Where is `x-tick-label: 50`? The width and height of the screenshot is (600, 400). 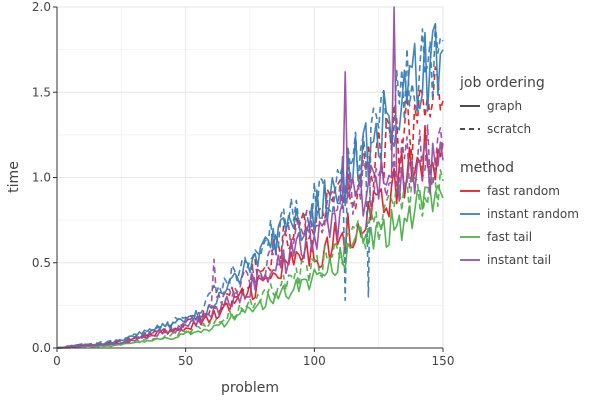
x-tick-label: 50 is located at coordinates (185, 361).